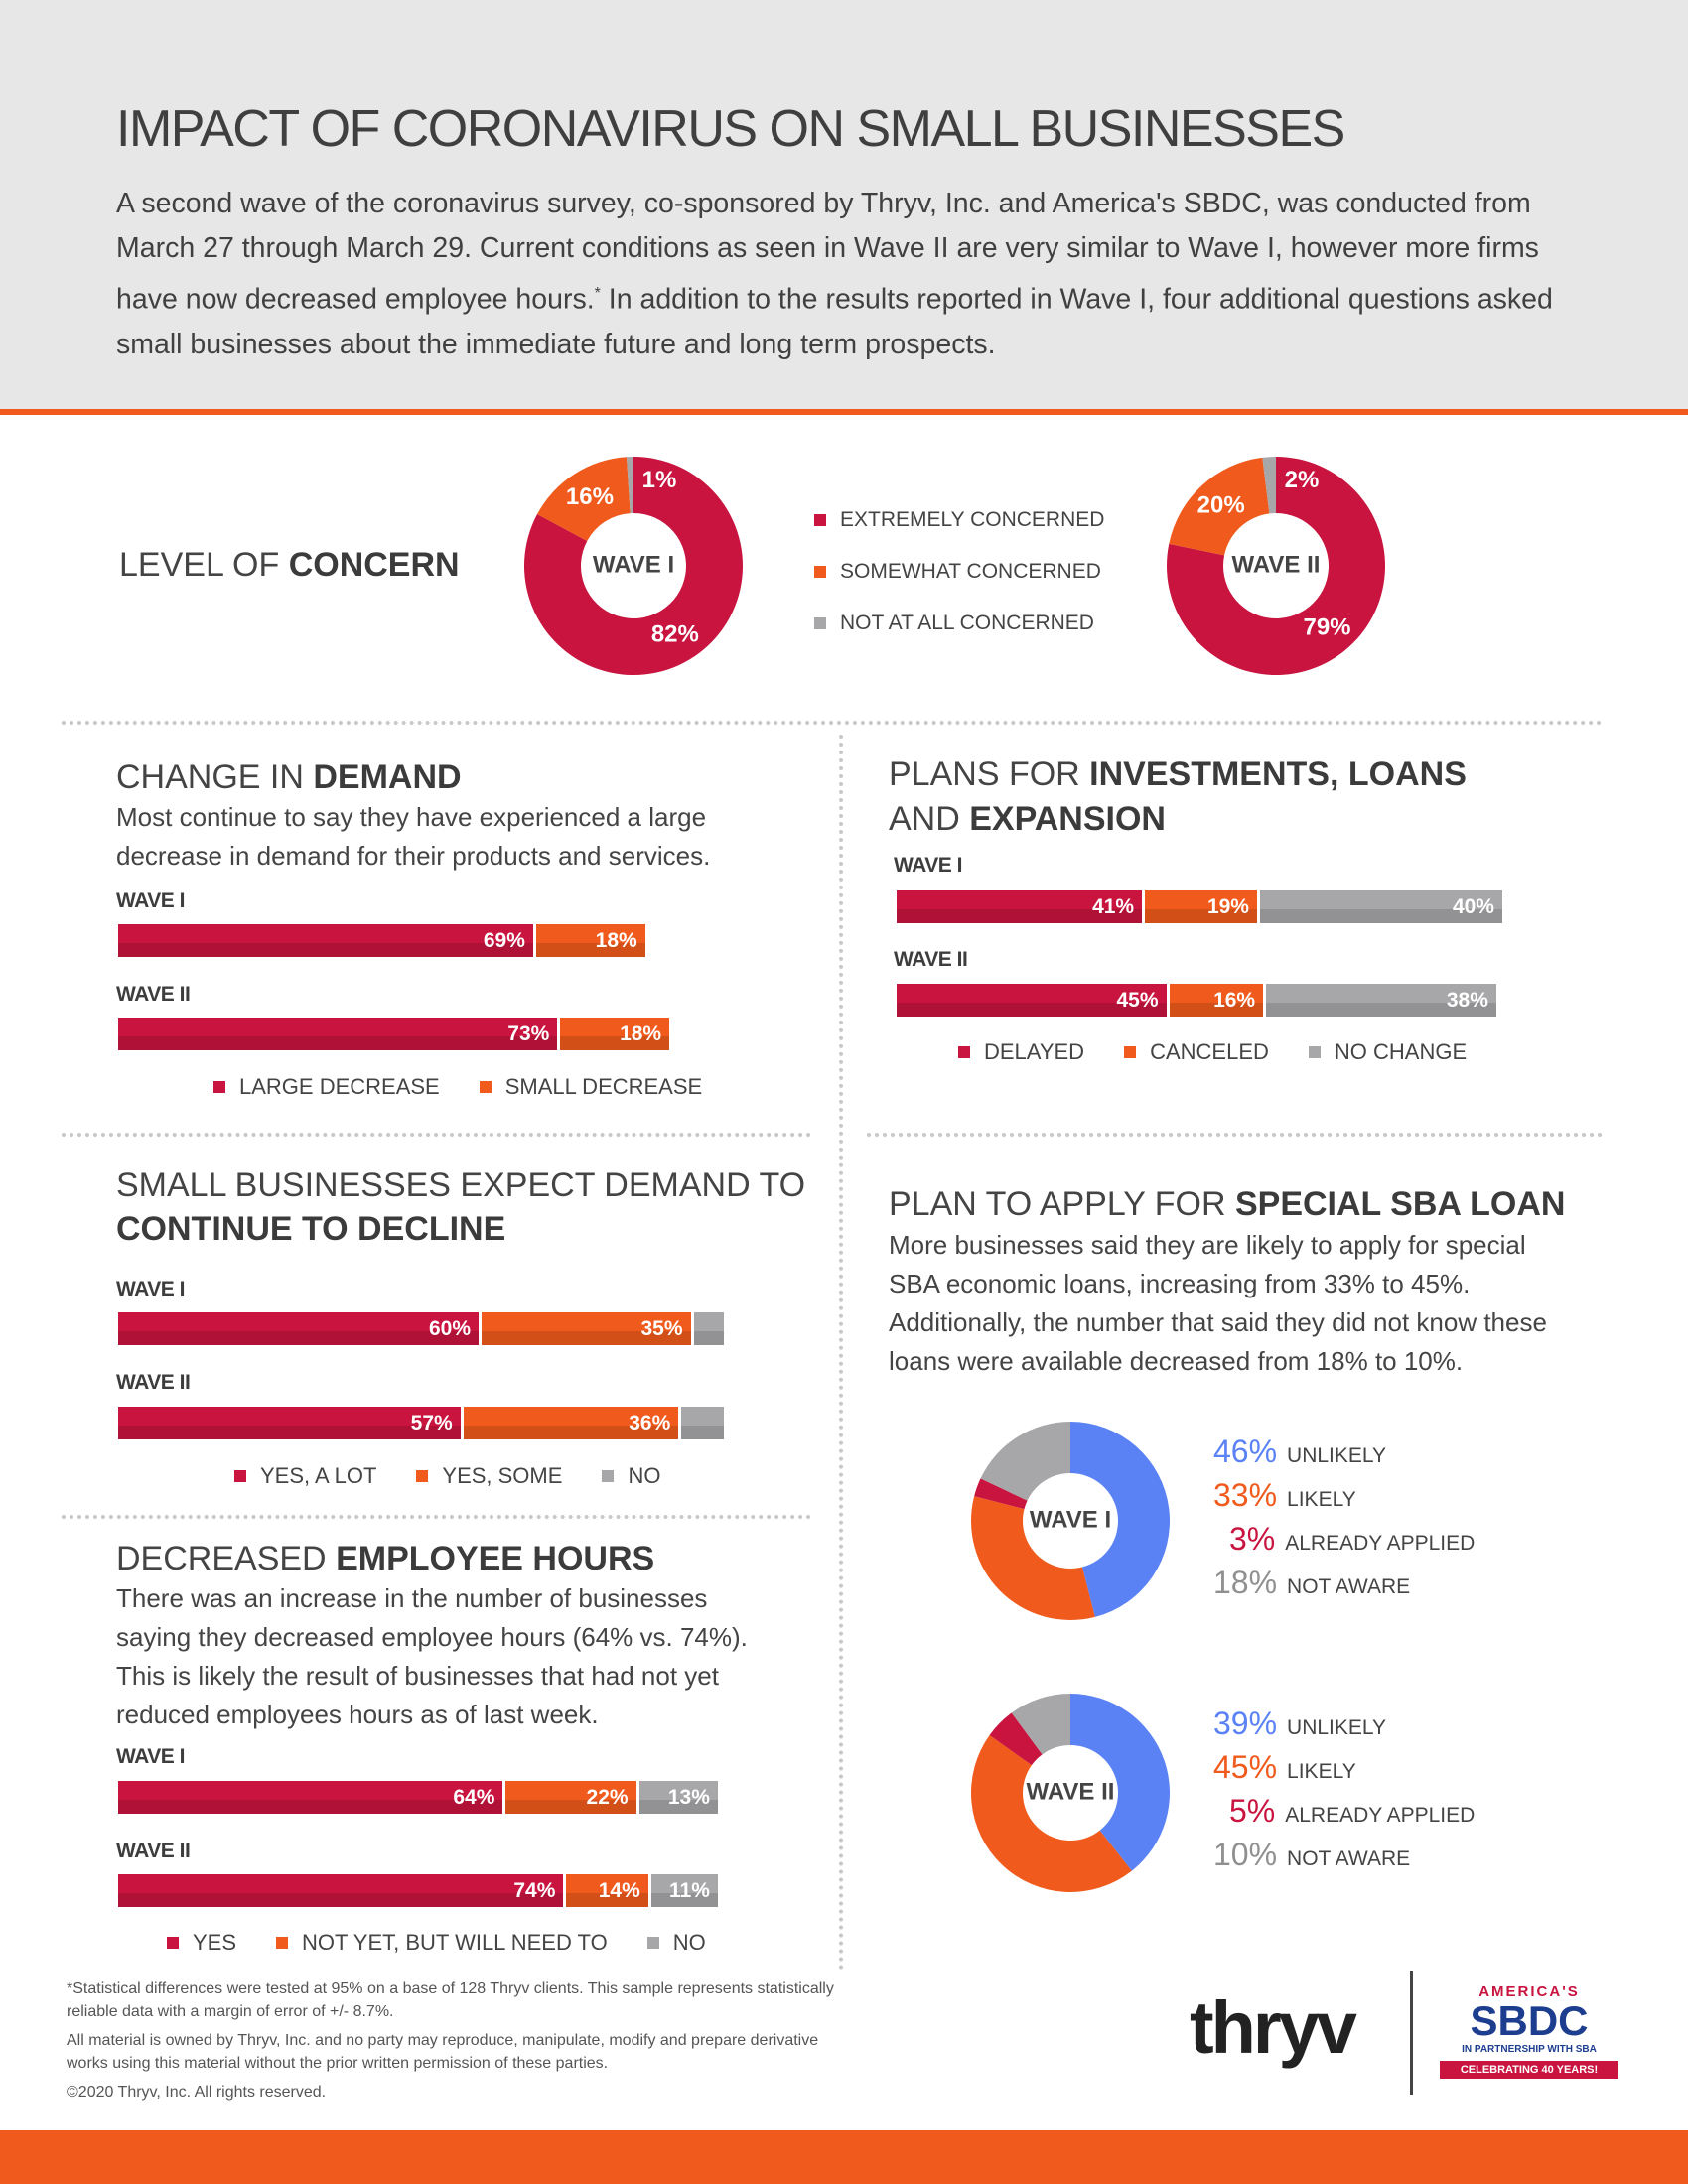 This screenshot has width=1688, height=2184. Describe the element at coordinates (929, 819) in the screenshot. I see `investments-title-c: AND` at that location.